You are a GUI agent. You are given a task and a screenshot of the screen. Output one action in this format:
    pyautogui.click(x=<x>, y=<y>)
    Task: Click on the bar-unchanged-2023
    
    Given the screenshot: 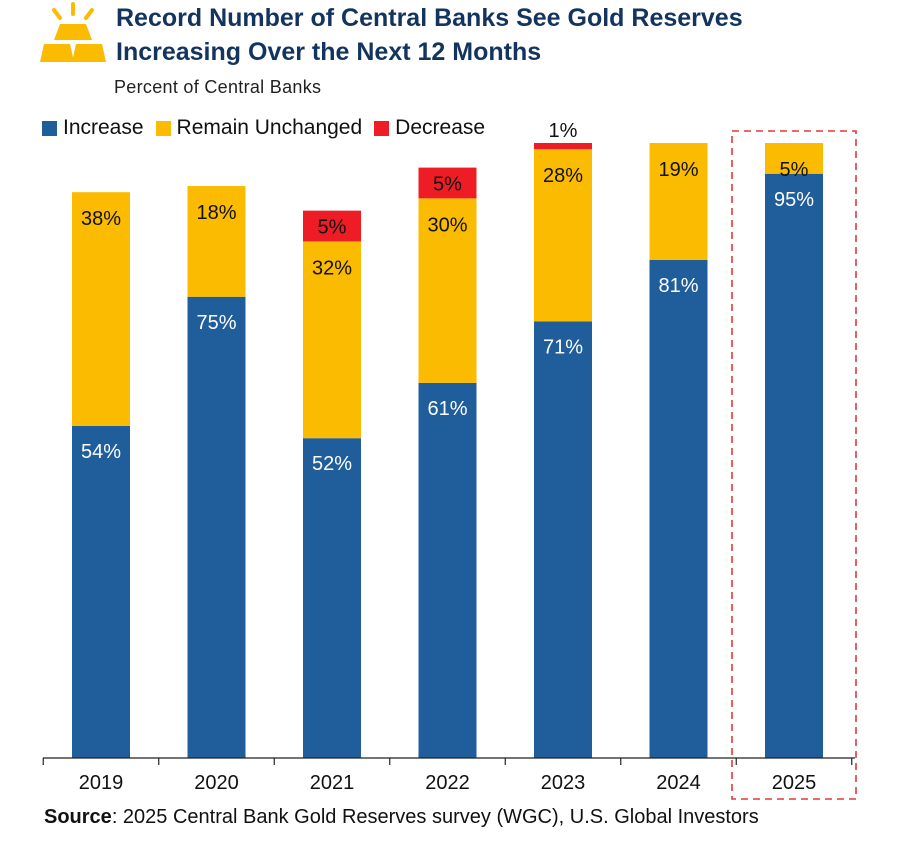 What is the action you would take?
    pyautogui.click(x=563, y=235)
    